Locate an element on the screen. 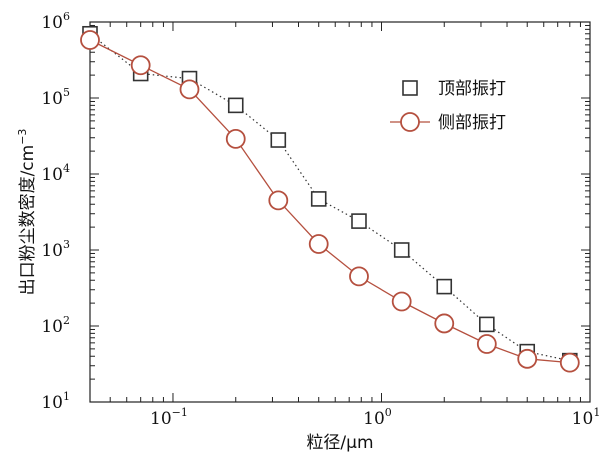 This screenshot has height=460, width=611. y-tick-exp: 4 is located at coordinates (66, 168).